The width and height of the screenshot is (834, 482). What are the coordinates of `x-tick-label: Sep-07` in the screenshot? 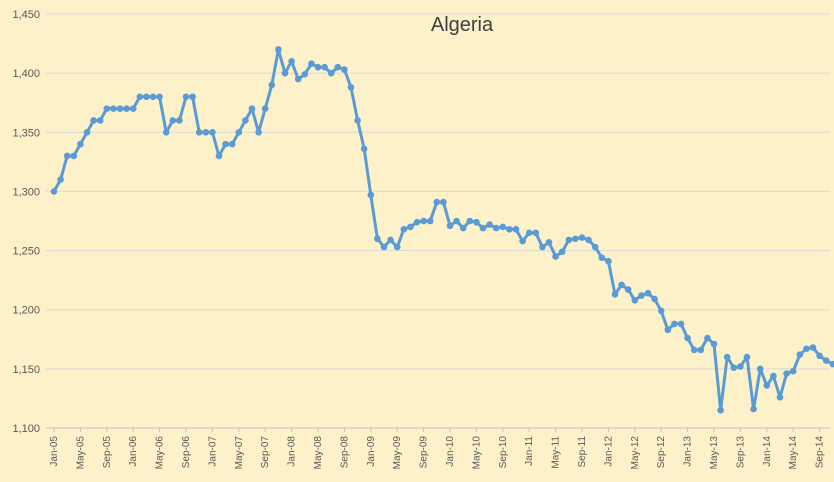 It's located at (265, 452).